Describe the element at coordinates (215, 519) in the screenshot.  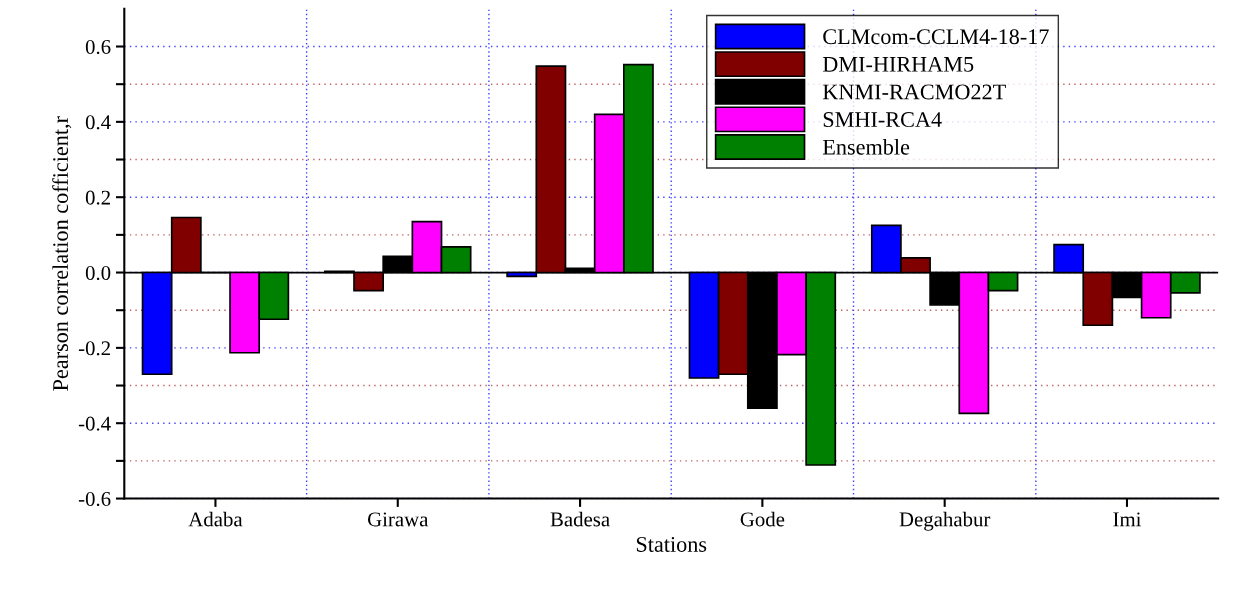
I see `x-tick-label: Adaba` at that location.